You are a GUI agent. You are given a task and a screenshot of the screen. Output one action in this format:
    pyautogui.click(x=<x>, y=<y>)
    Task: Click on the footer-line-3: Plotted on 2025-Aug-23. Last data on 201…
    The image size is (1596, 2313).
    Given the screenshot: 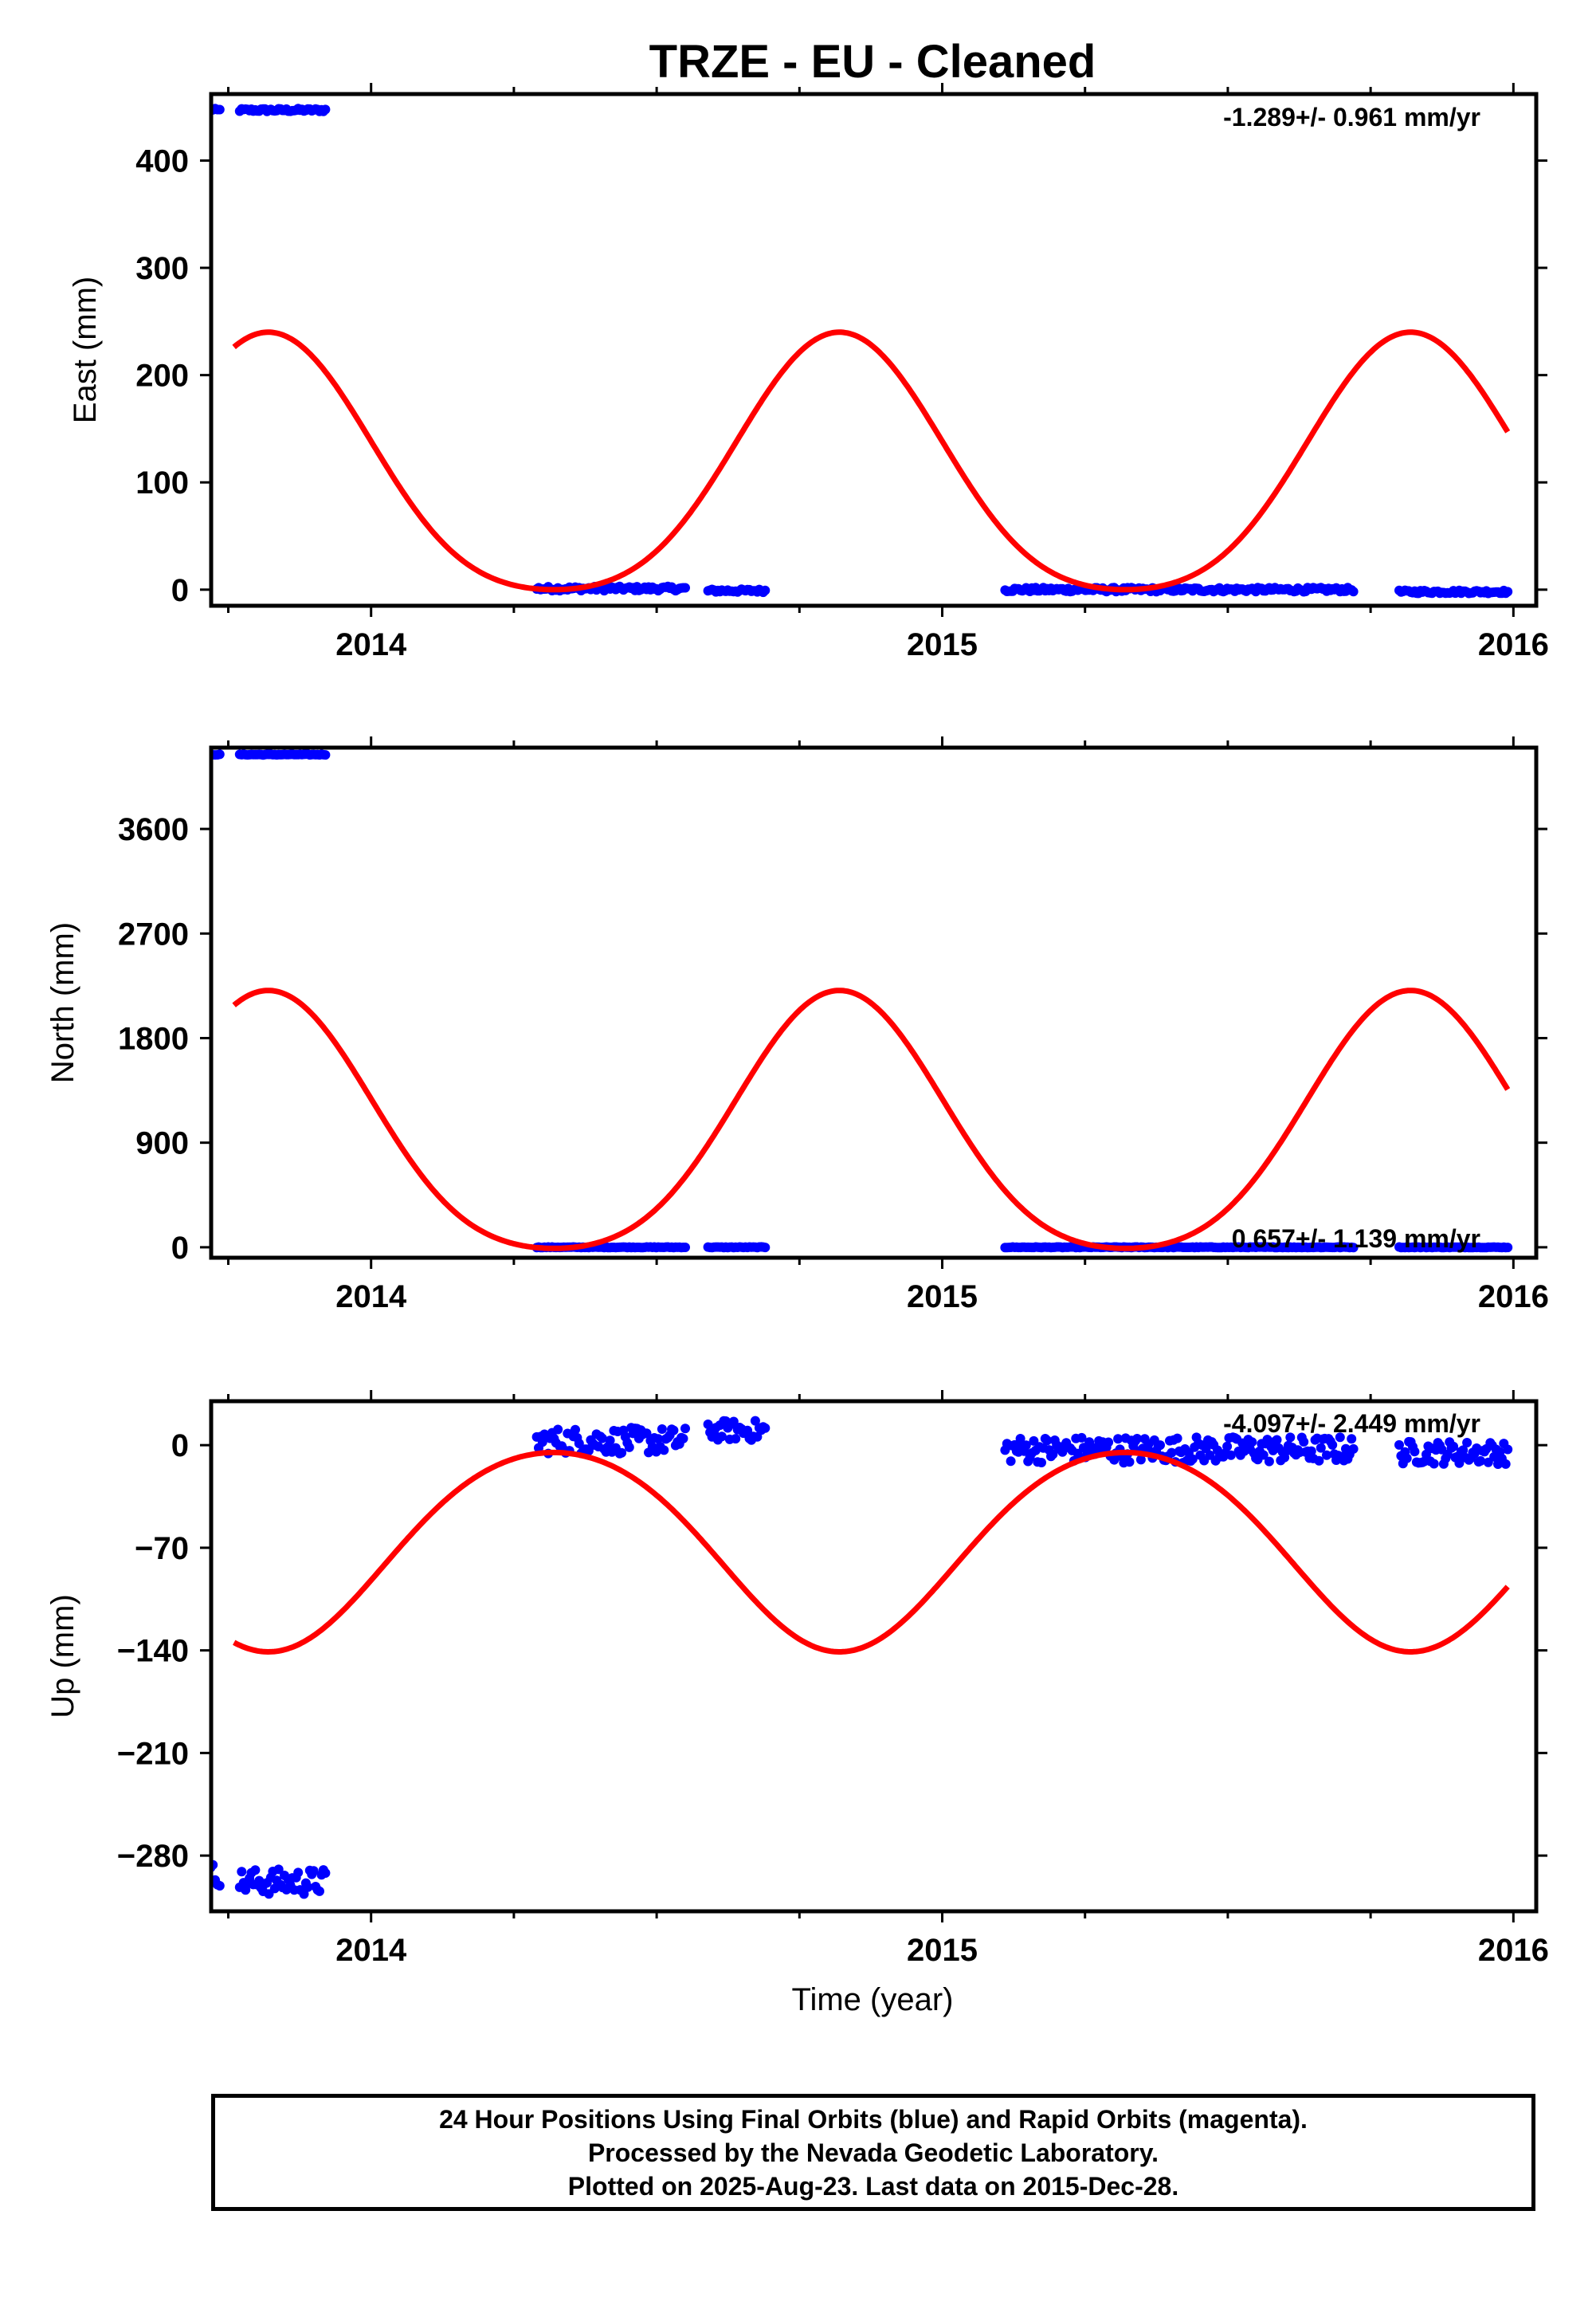 What is the action you would take?
    pyautogui.click(x=873, y=2186)
    